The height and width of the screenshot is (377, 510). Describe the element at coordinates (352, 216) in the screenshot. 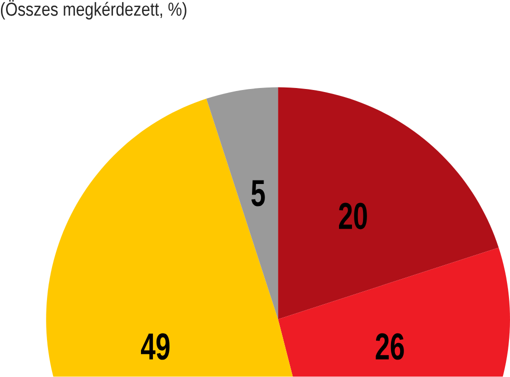

I see `data-label: 20` at that location.